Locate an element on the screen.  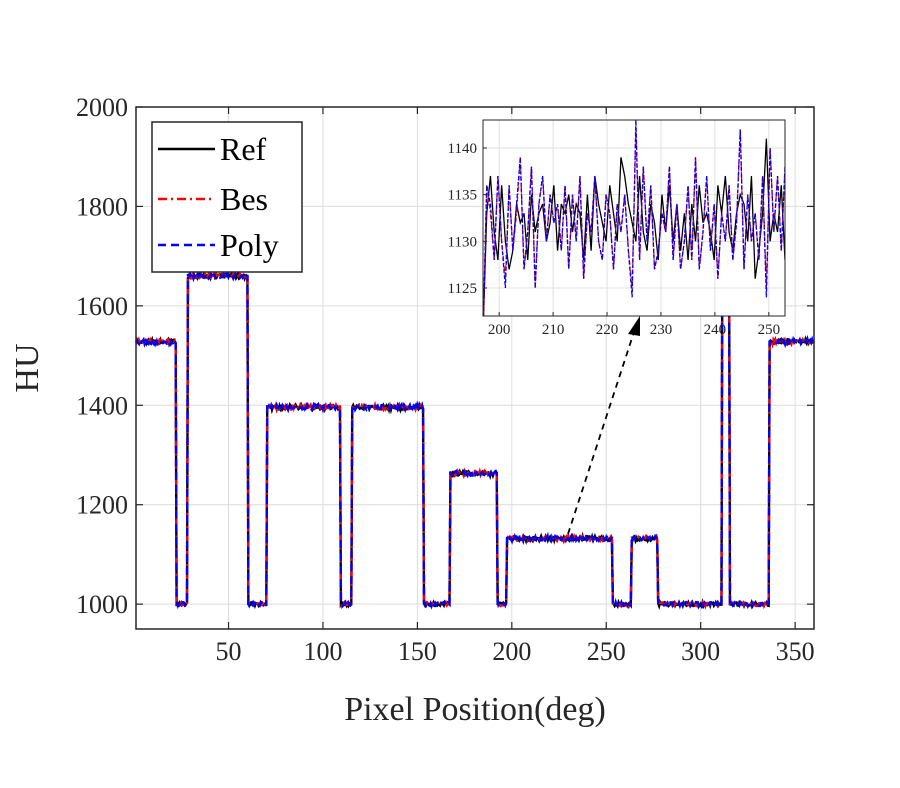
inset-y-tick-label: 1140 is located at coordinates (462, 149).